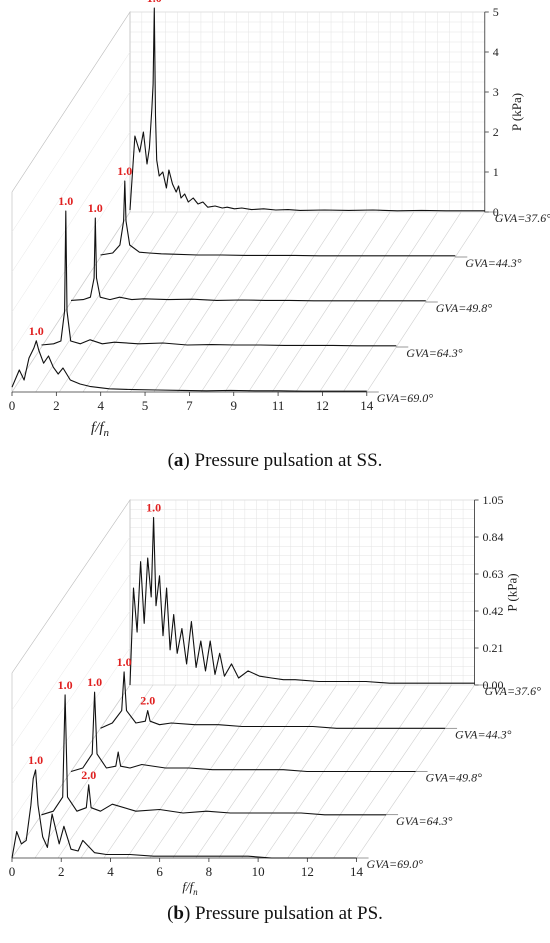  I want to click on z-tick-label: 0.63, so click(493, 574).